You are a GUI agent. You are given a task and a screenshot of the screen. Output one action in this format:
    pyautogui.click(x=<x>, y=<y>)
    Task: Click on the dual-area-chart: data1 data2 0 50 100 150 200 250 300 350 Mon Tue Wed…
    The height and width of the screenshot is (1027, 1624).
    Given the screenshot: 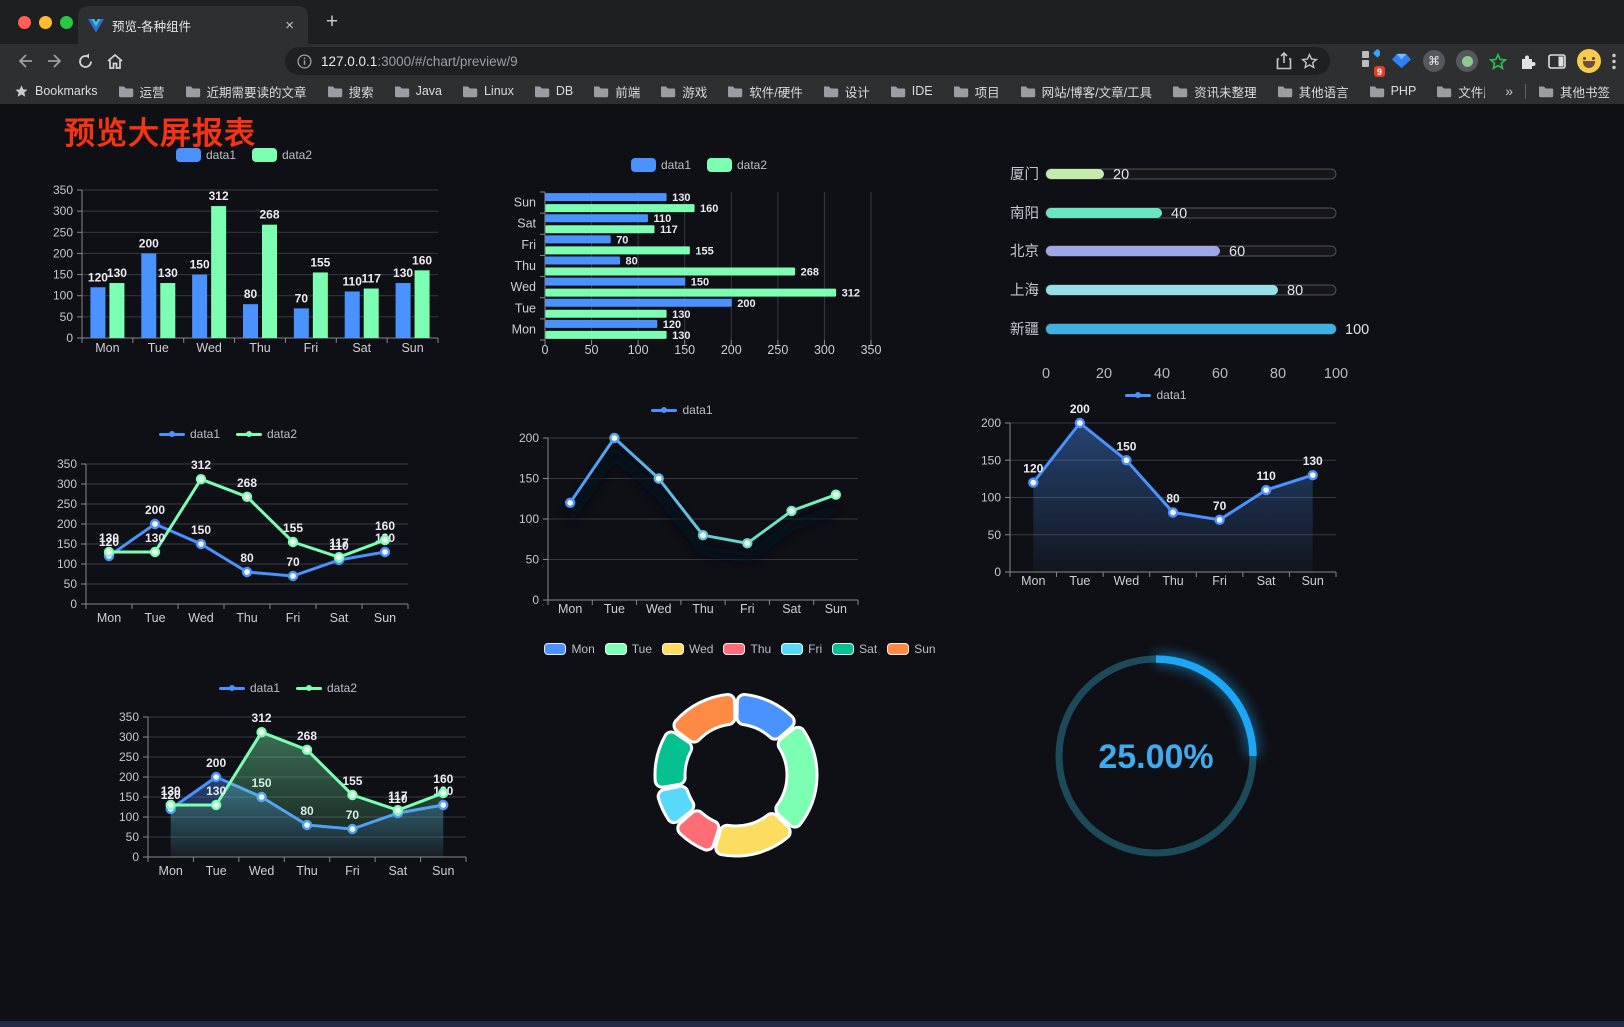 What is the action you would take?
    pyautogui.click(x=288, y=786)
    